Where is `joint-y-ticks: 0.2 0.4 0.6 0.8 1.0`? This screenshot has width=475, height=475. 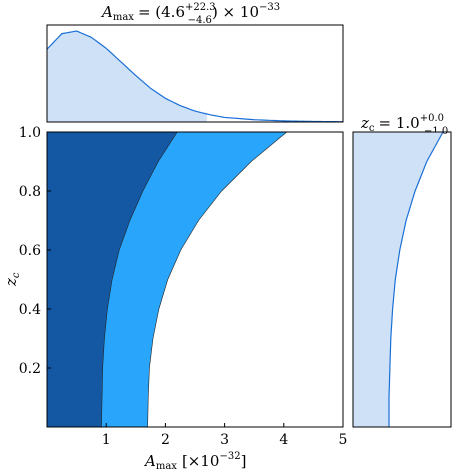 joint-y-ticks: 0.2 0.4 0.6 0.8 1.0 is located at coordinates (35, 251).